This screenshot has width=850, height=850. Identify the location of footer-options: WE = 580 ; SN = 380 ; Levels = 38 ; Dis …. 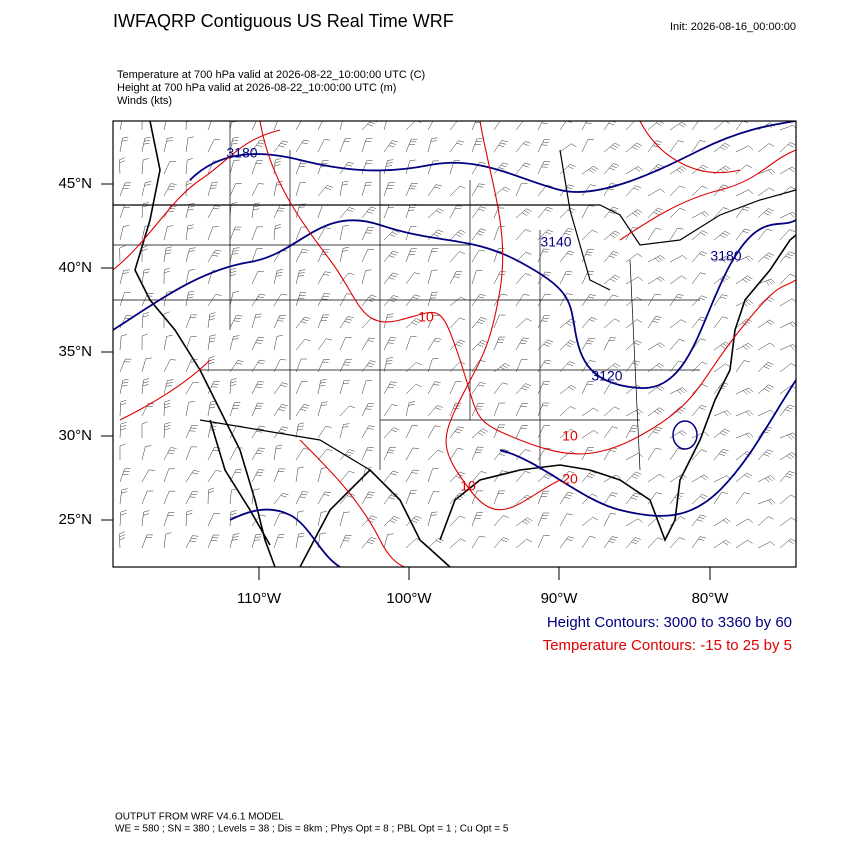
(312, 829).